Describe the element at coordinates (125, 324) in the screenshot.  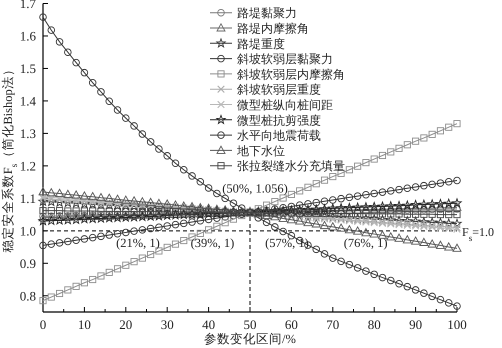
I see `x-tick-label: 20` at that location.